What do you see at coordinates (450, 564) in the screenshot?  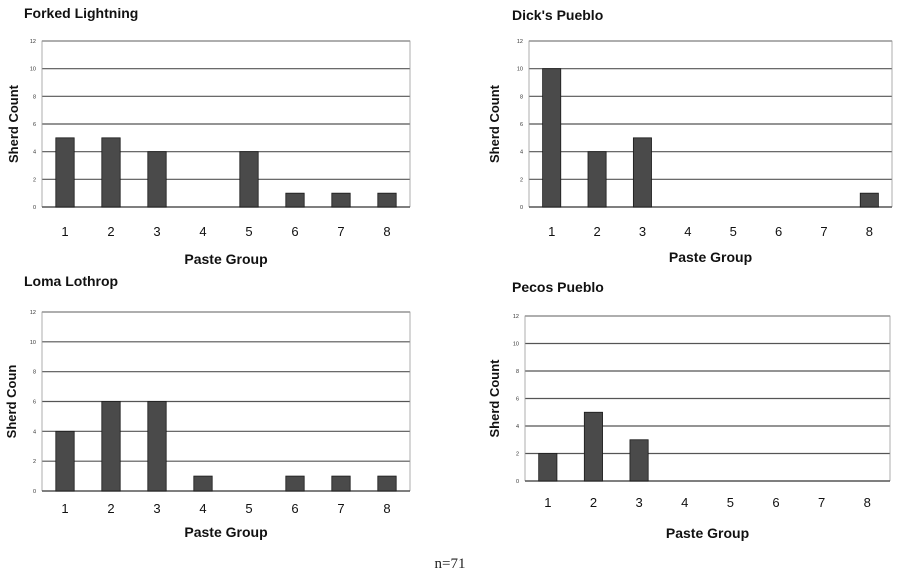 I see `sample-size-note: n=71` at bounding box center [450, 564].